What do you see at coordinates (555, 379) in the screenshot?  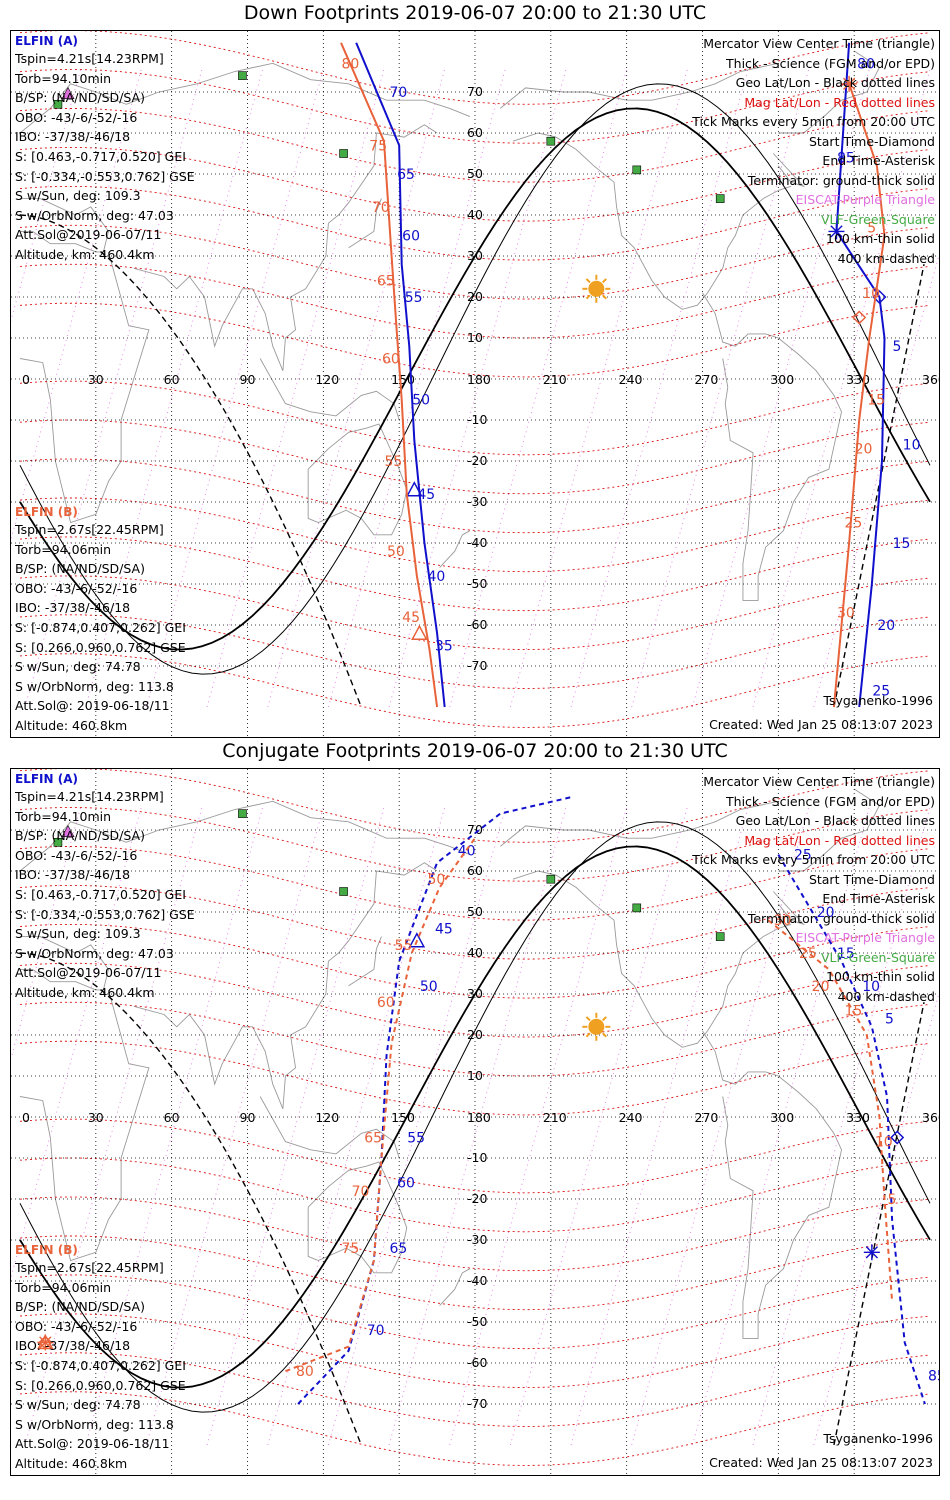 I see `lon-tick-label: 210` at bounding box center [555, 379].